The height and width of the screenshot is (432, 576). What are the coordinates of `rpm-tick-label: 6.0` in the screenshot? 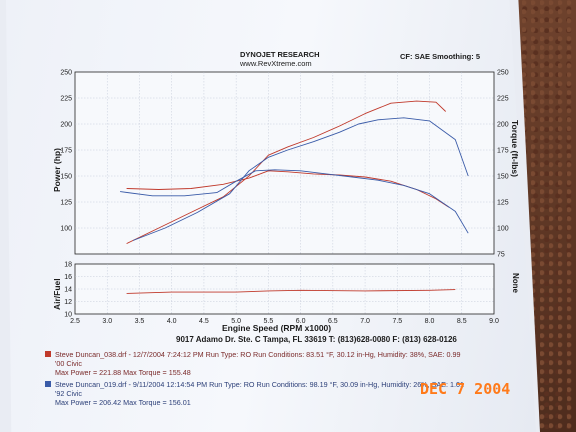 It's located at (301, 321).